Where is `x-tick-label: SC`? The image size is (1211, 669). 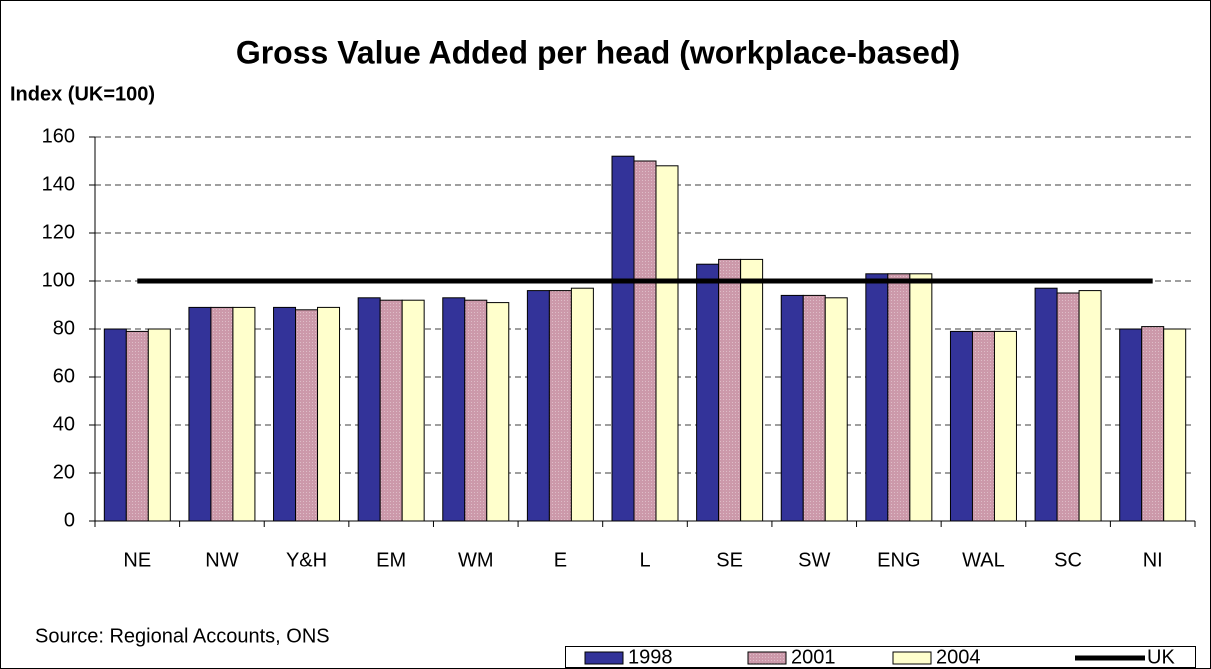 x-tick-label: SC is located at coordinates (1068, 560).